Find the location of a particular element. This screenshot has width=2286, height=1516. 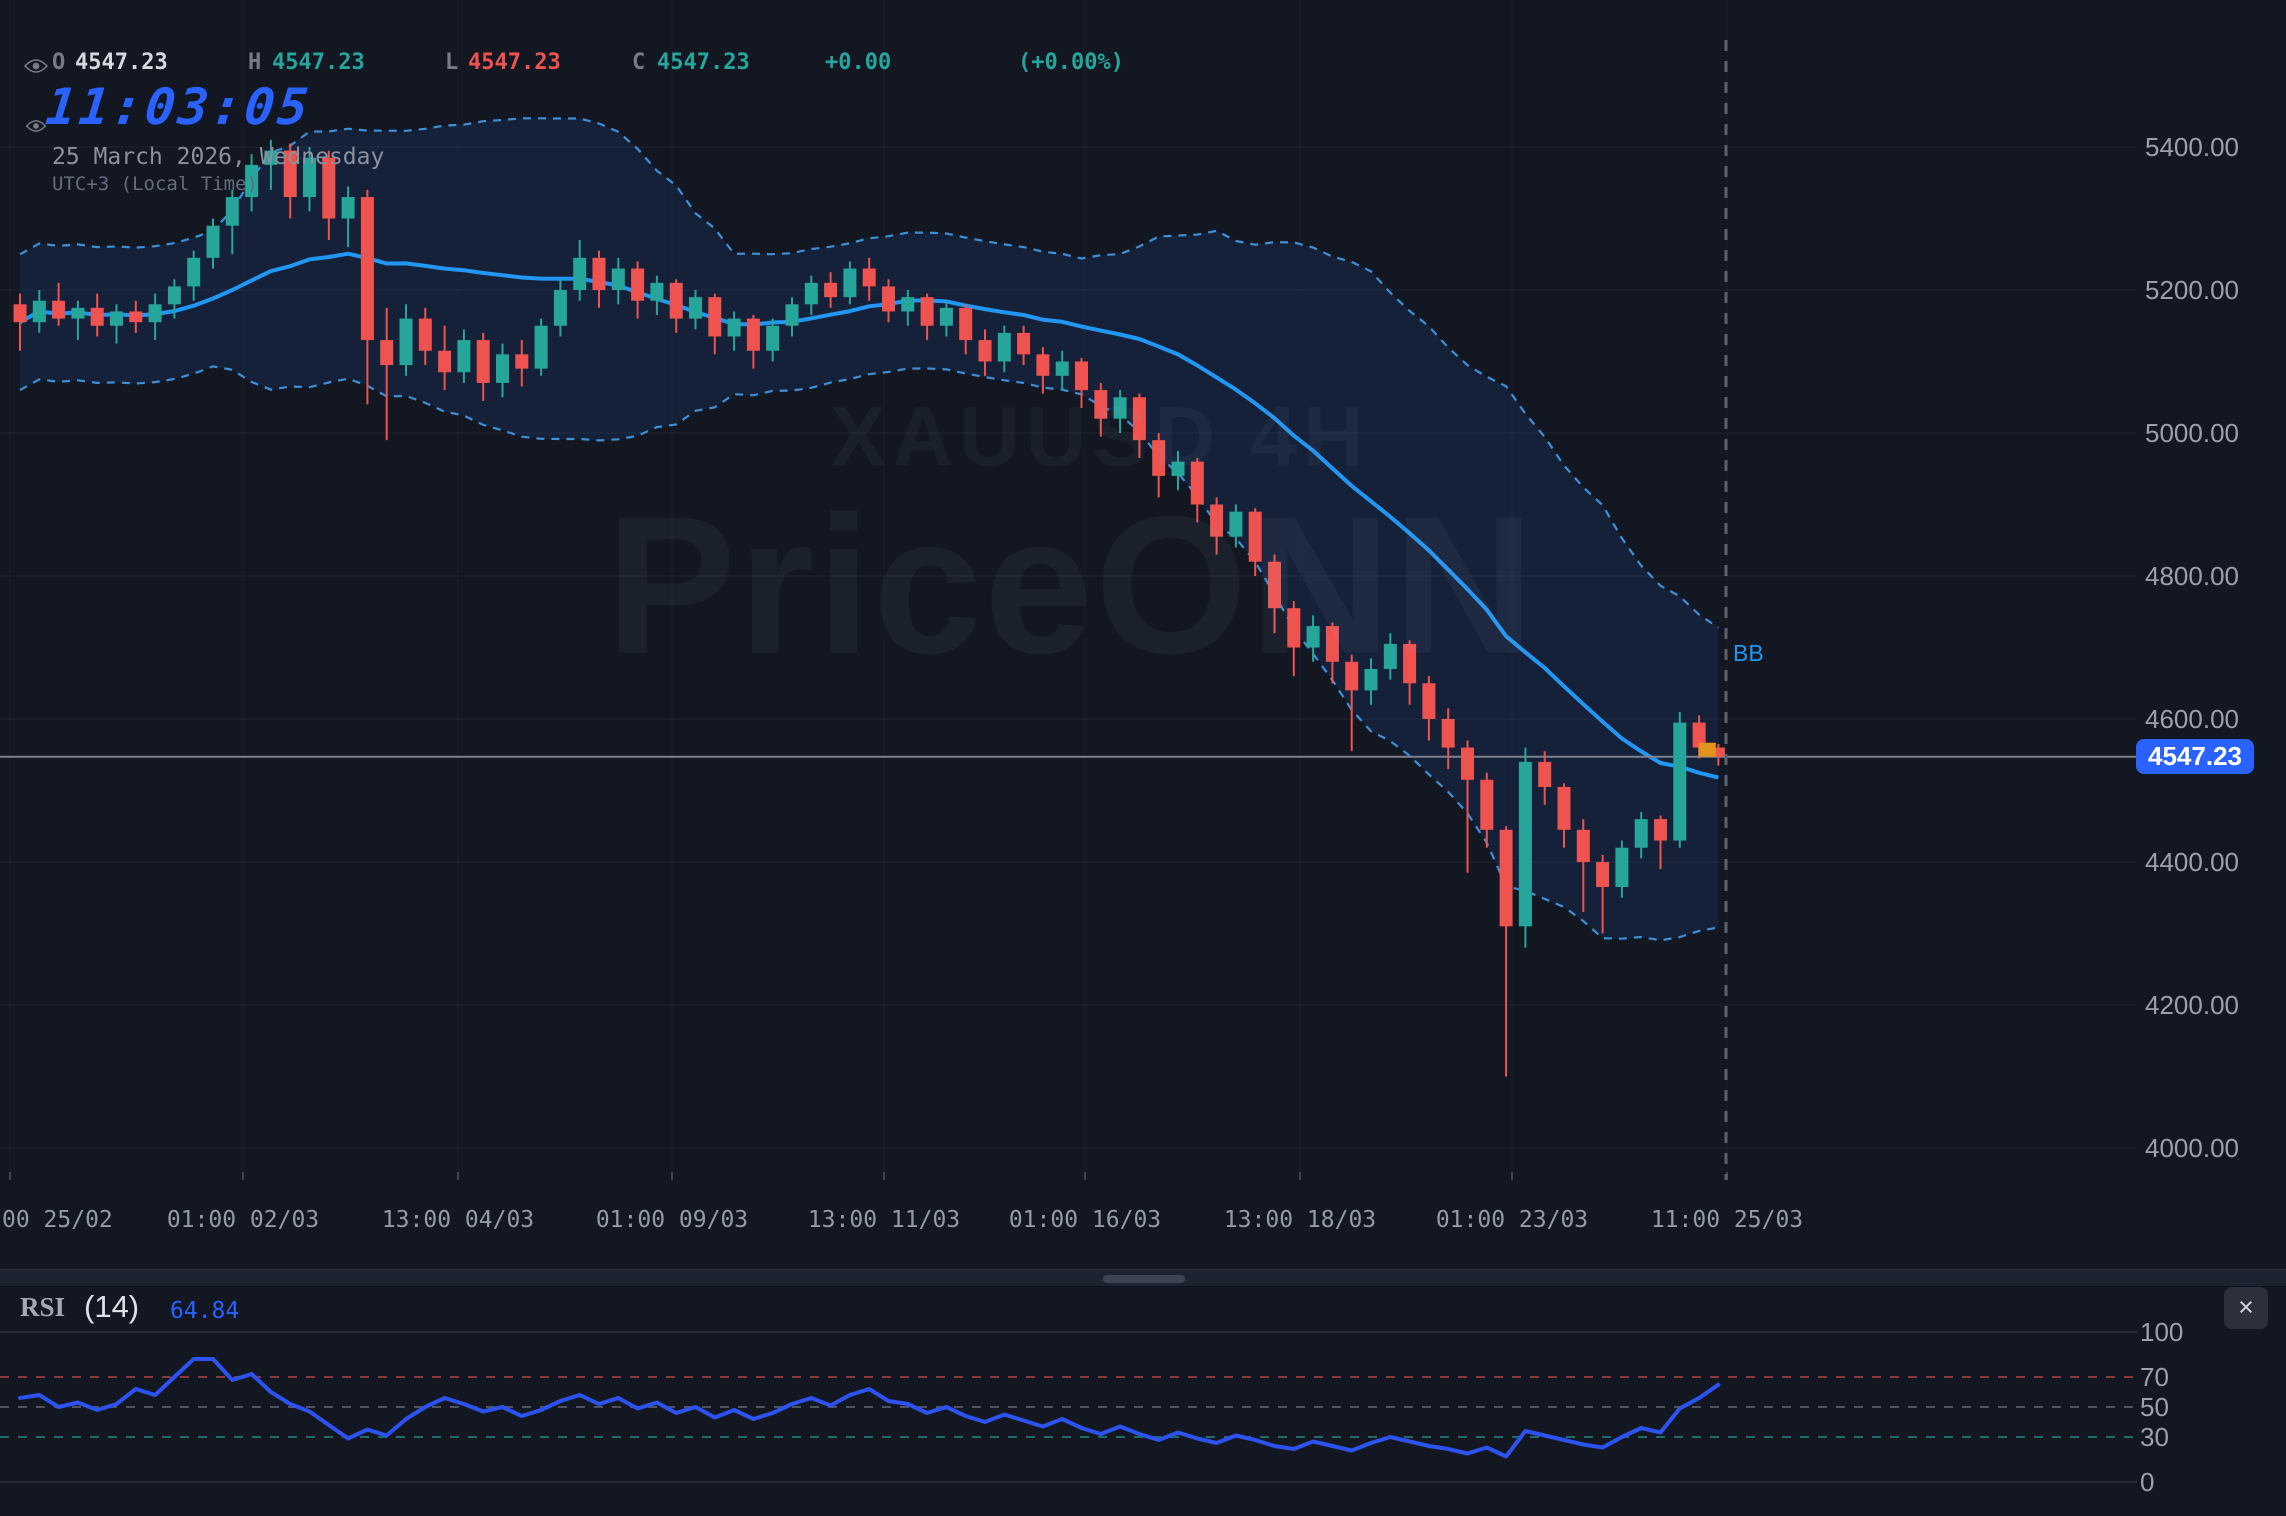

pane-separator is located at coordinates (1143, 1278).